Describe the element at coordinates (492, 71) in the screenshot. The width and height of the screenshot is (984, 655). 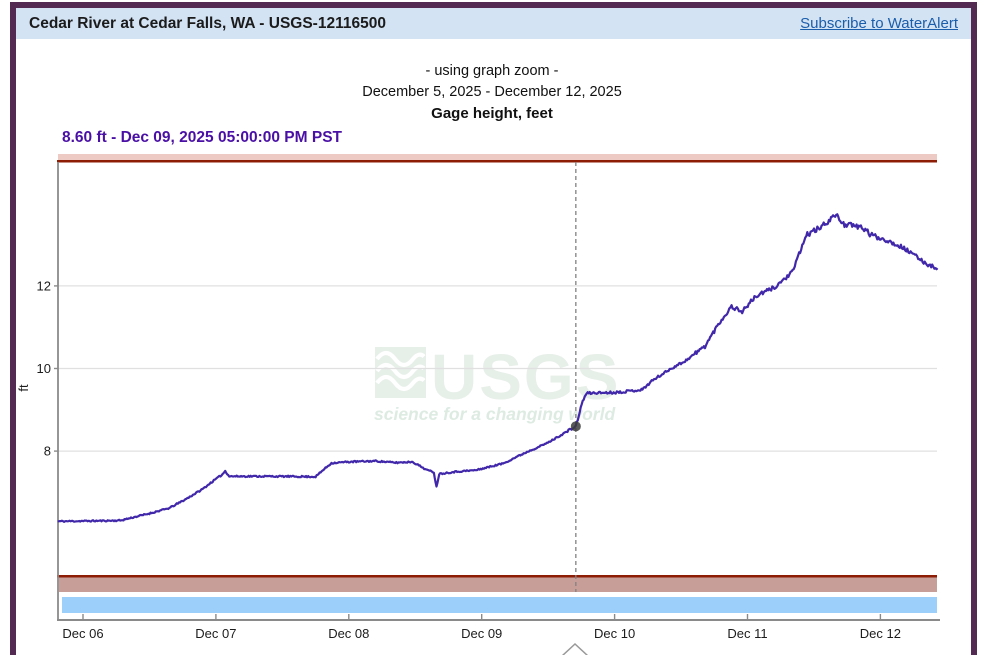
I see `graph-zoom-note: - using graph zoom -` at that location.